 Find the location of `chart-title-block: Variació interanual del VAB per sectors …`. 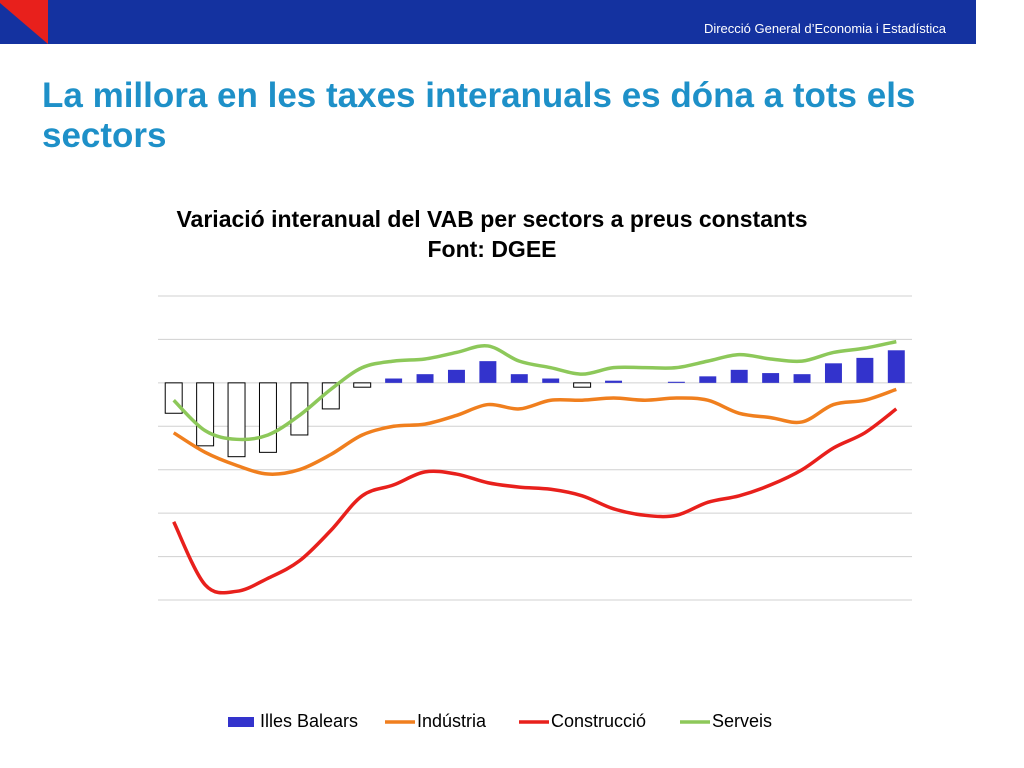

chart-title-block: Variació interanual del VAB per sectors … is located at coordinates (492, 234).